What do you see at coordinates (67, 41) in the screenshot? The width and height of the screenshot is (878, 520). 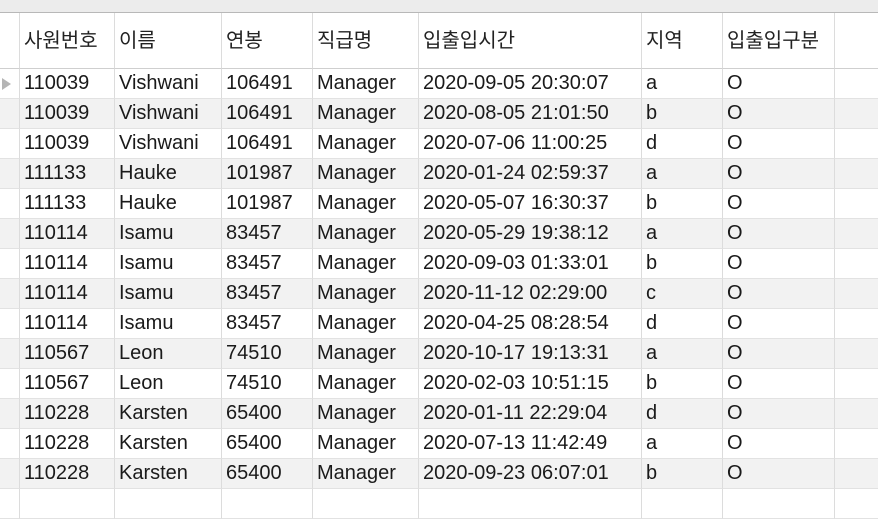 I see `column-header-emp-no: 사원번호` at bounding box center [67, 41].